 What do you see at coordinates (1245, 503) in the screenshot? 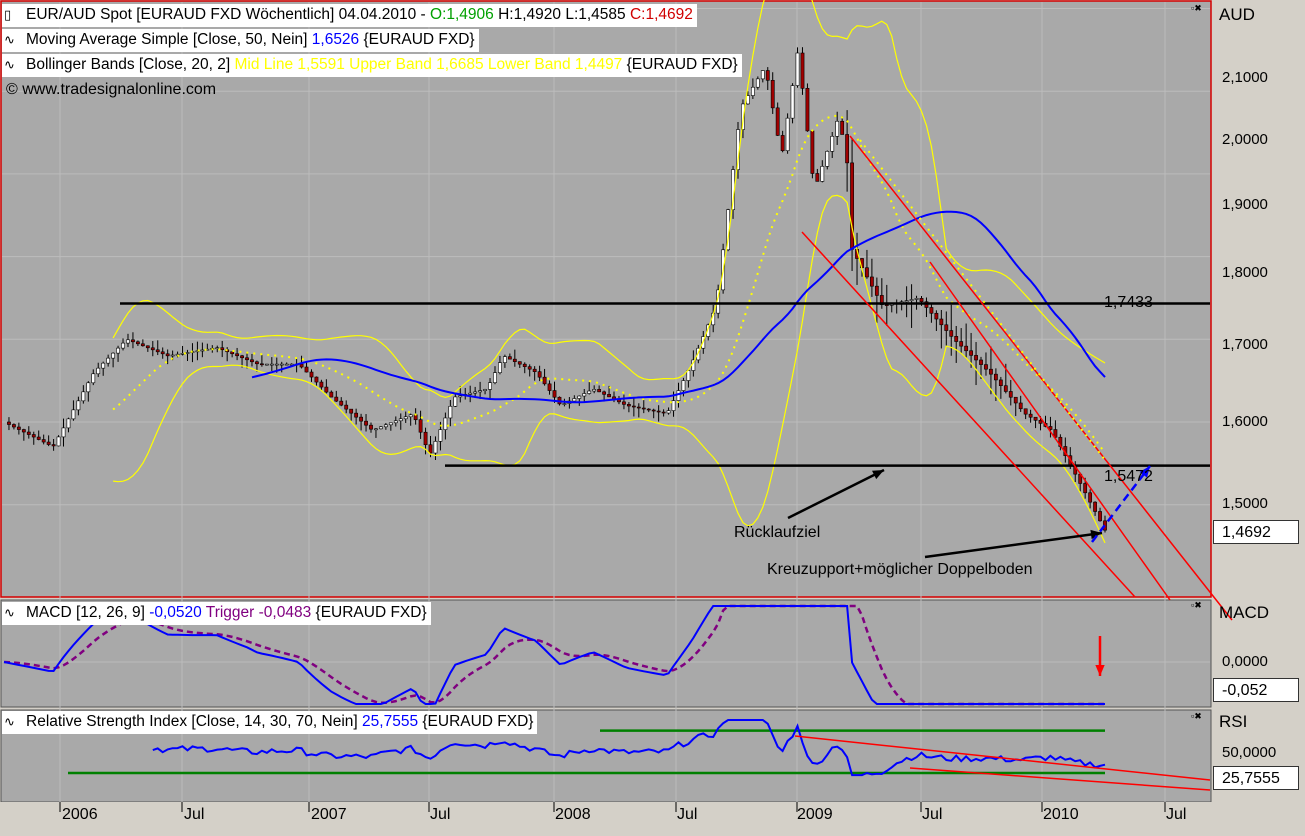
I see `price-tick: 1,5000` at bounding box center [1245, 503].